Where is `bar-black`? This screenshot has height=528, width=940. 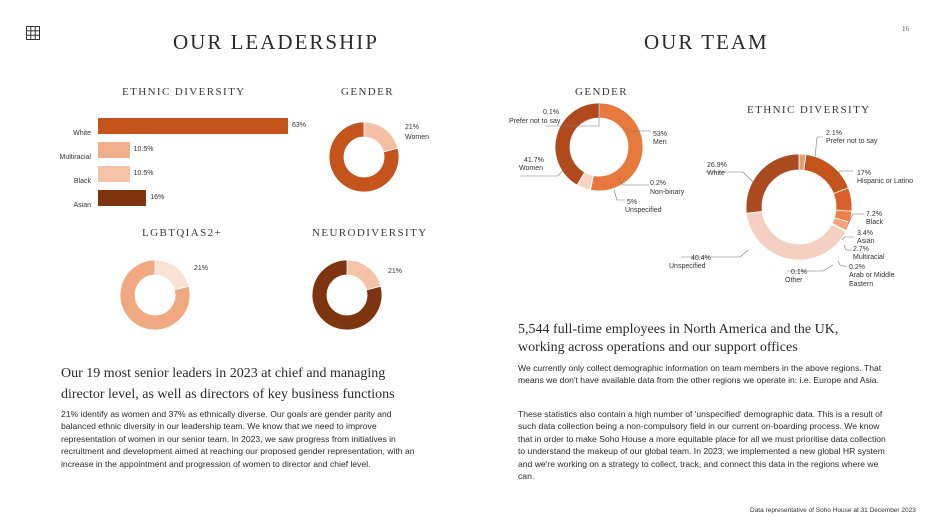
bar-black is located at coordinates (114, 174).